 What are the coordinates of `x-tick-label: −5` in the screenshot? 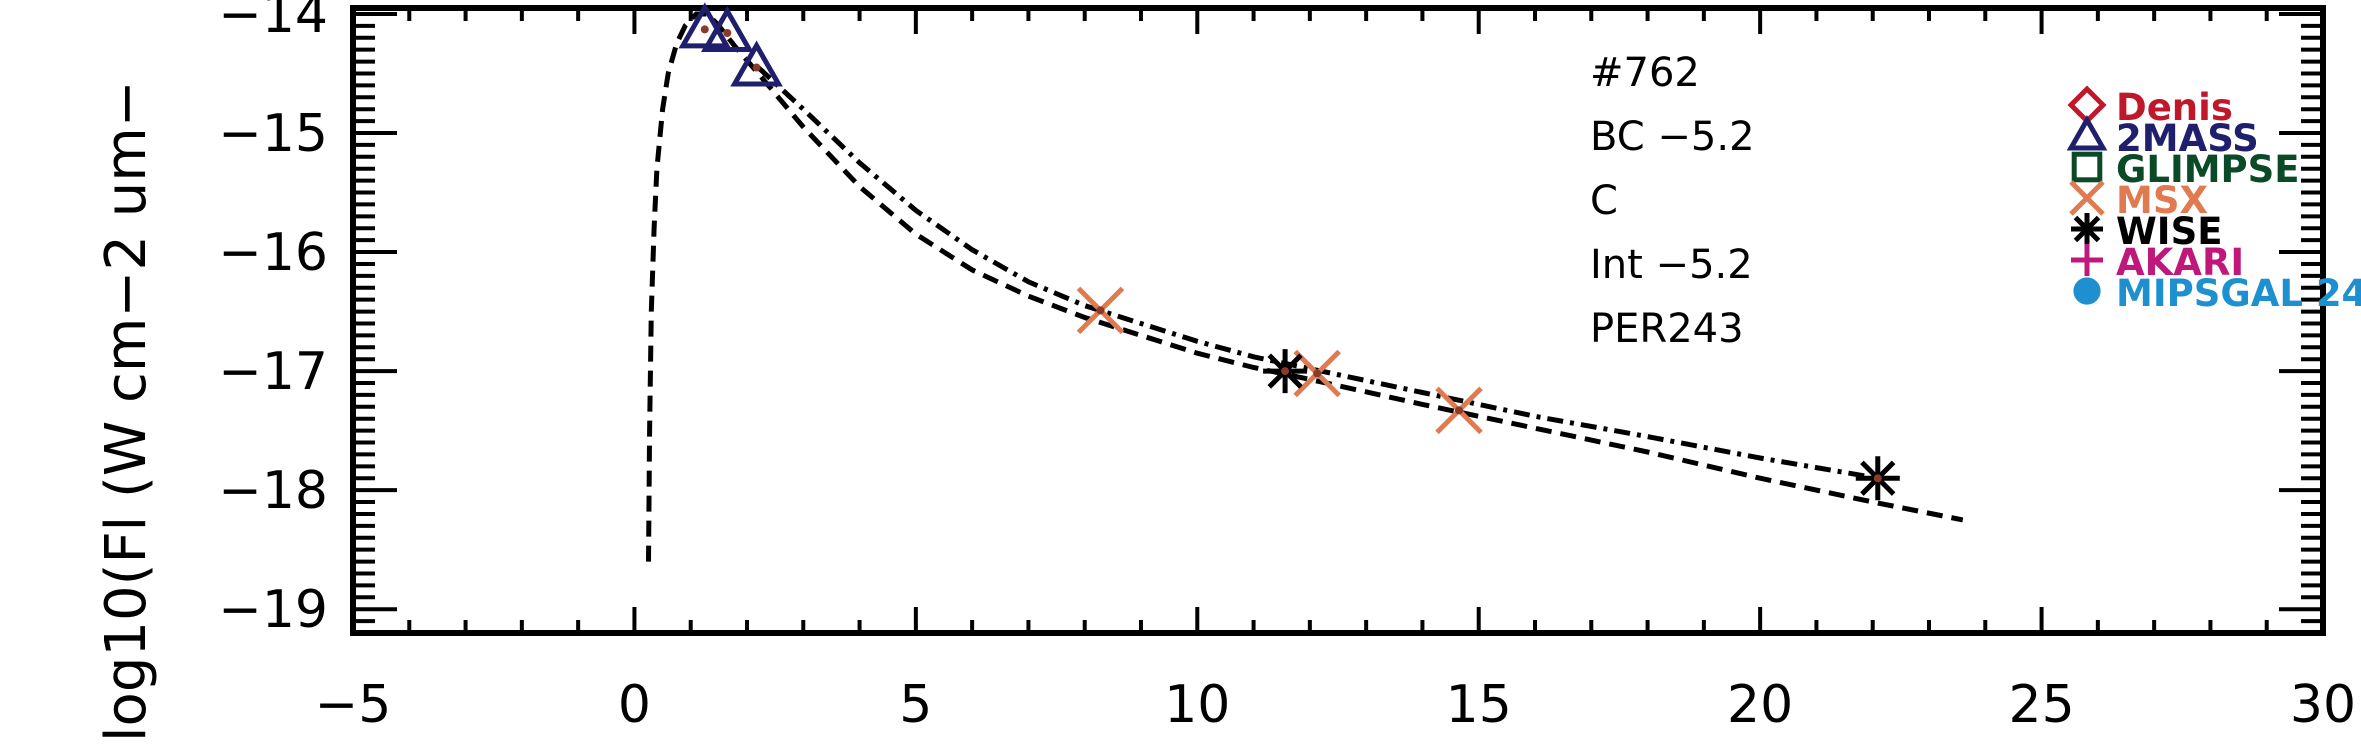 It's located at (353, 705).